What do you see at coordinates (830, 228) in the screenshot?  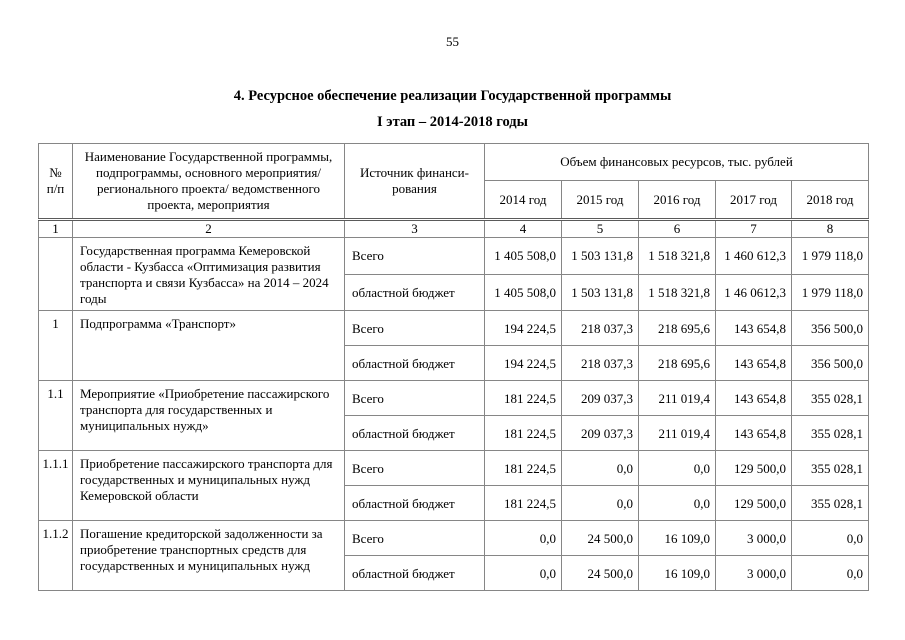 I see `column-number-cell: 8` at bounding box center [830, 228].